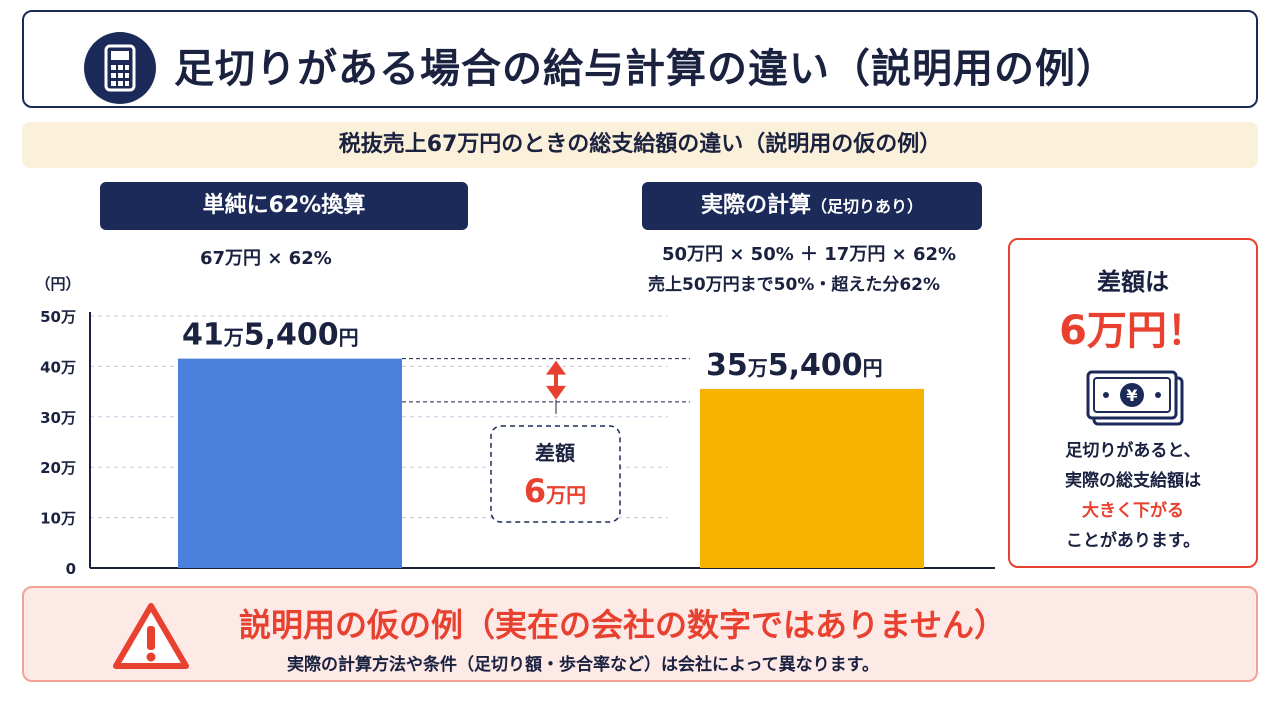  Describe the element at coordinates (1133, 496) in the screenshot. I see `difference-card-body: 足切りがあると、 実際の総支給額は 大きく下がる ことがあります。` at that location.